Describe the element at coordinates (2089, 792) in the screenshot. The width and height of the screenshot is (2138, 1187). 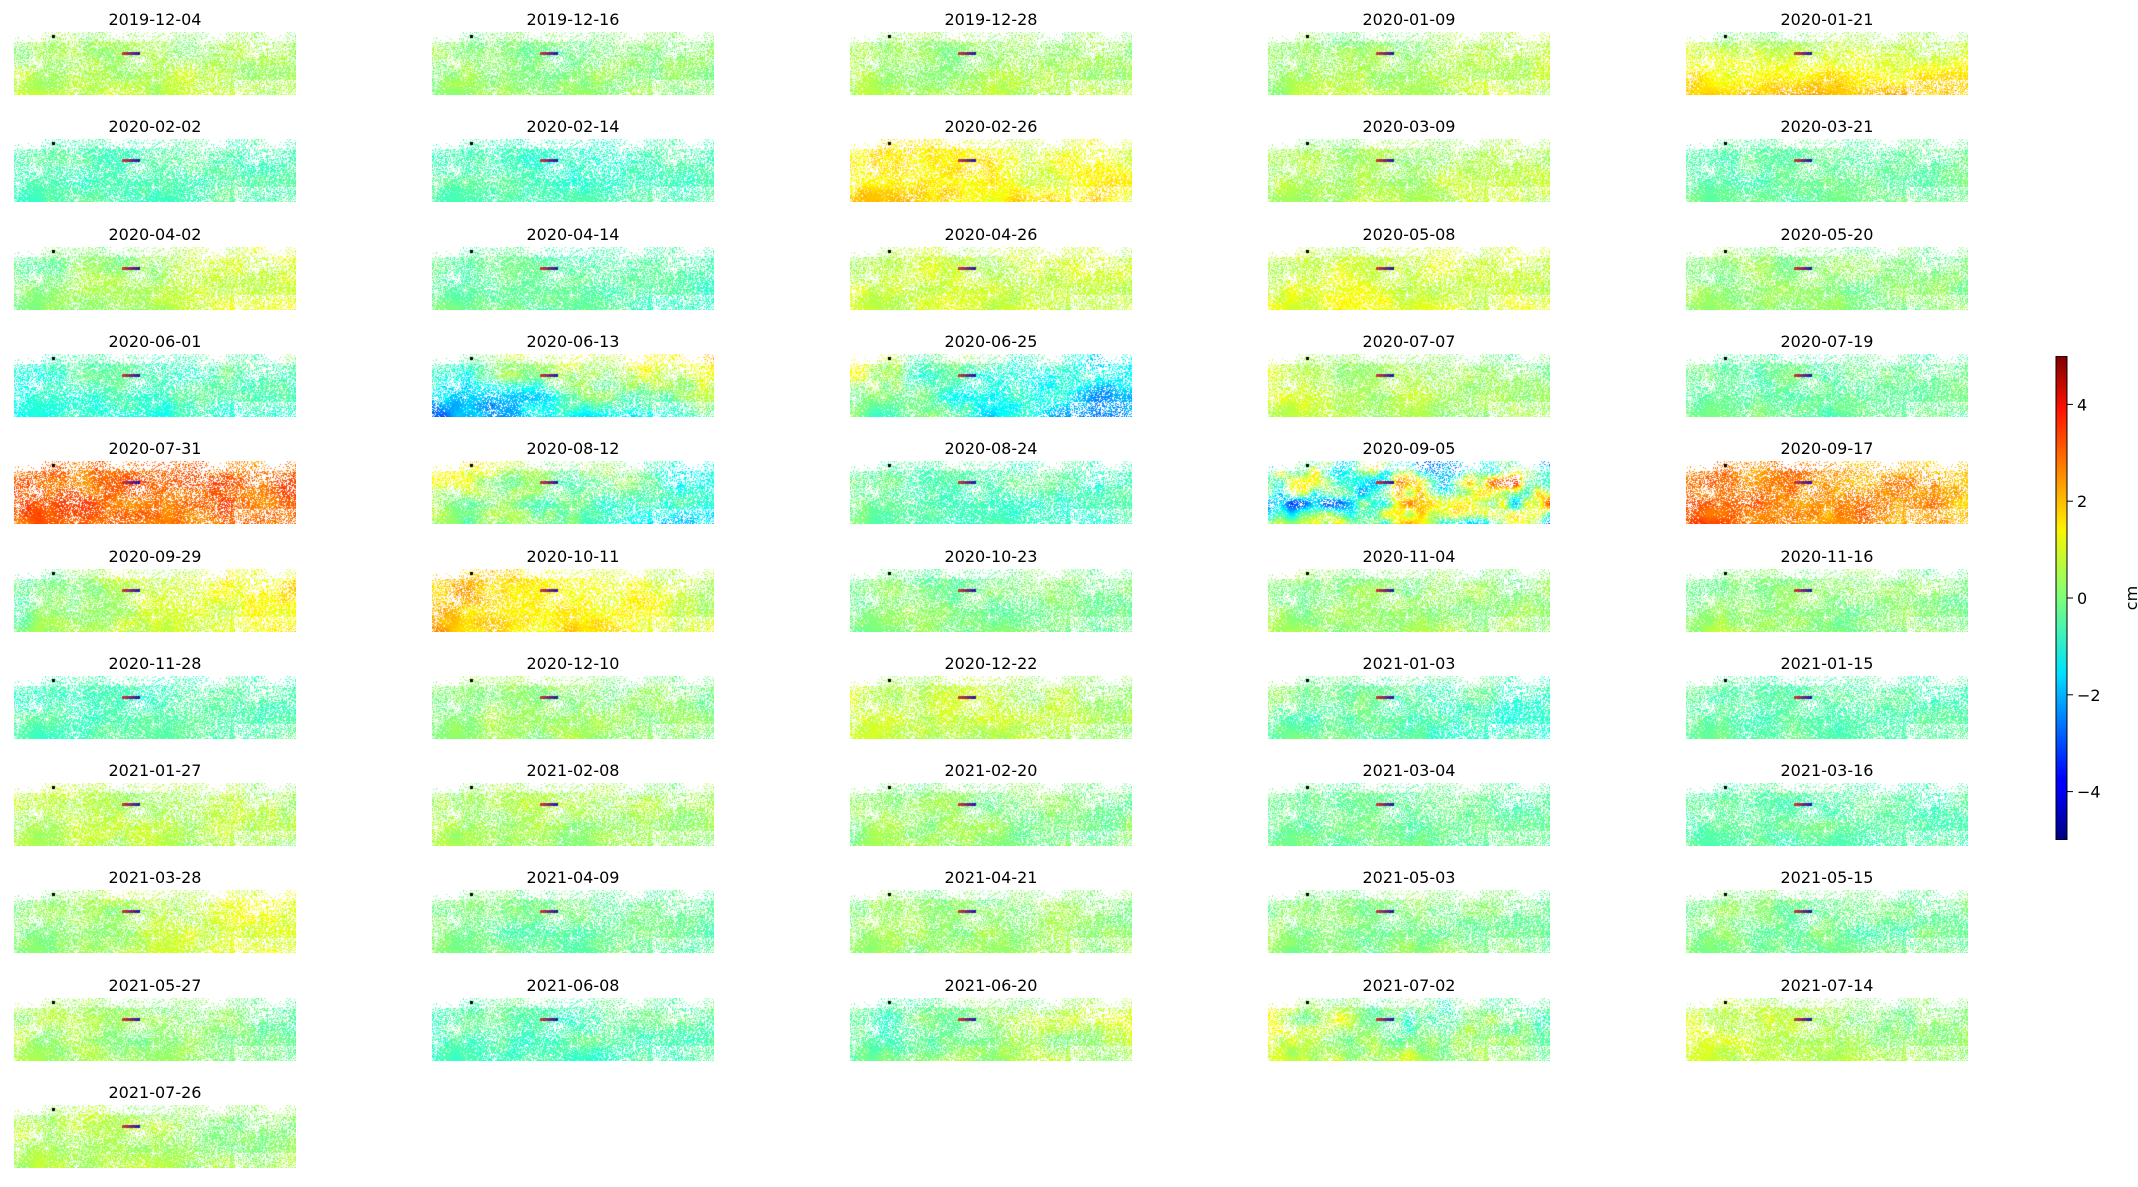
I see `colorbar-tick-label: −4` at that location.